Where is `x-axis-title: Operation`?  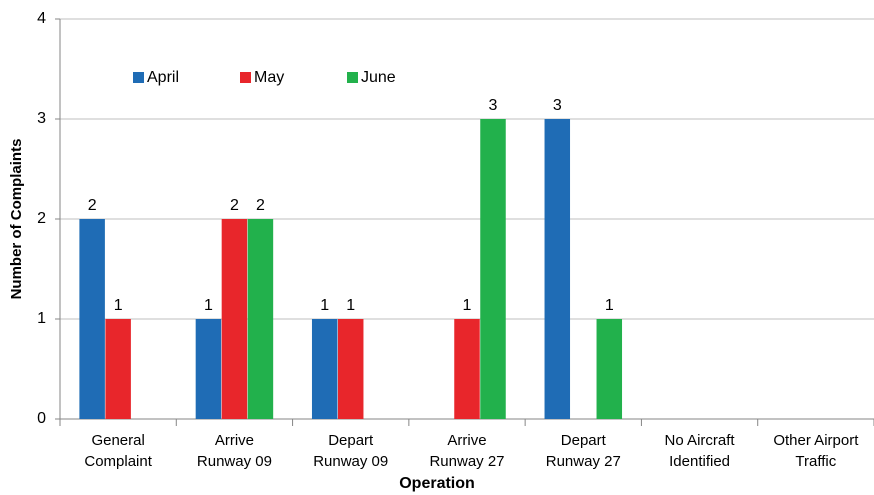 x-axis-title: Operation is located at coordinates (437, 483).